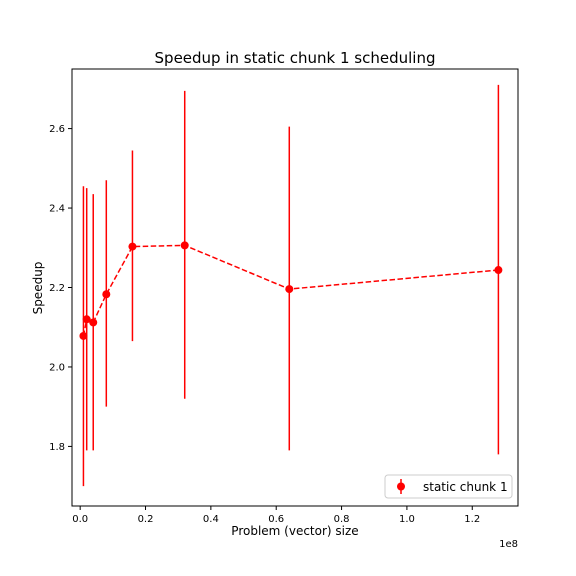  What do you see at coordinates (407, 519) in the screenshot?
I see `x-tick-label: 1.0` at bounding box center [407, 519].